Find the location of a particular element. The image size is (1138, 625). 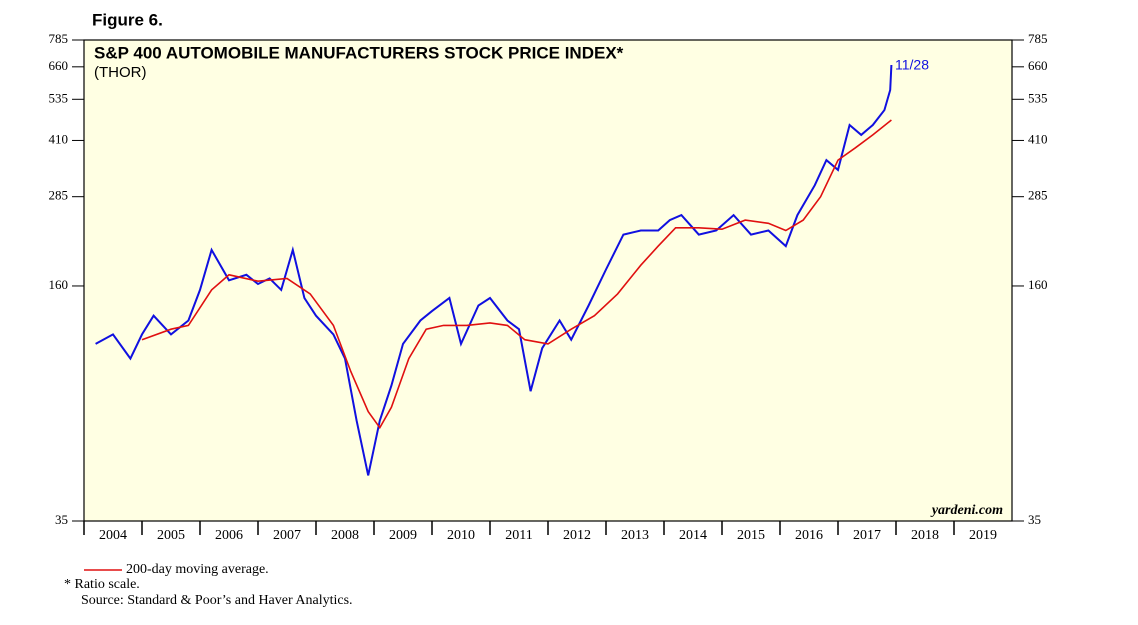

figure-label: Figure 6. is located at coordinates (127, 19).